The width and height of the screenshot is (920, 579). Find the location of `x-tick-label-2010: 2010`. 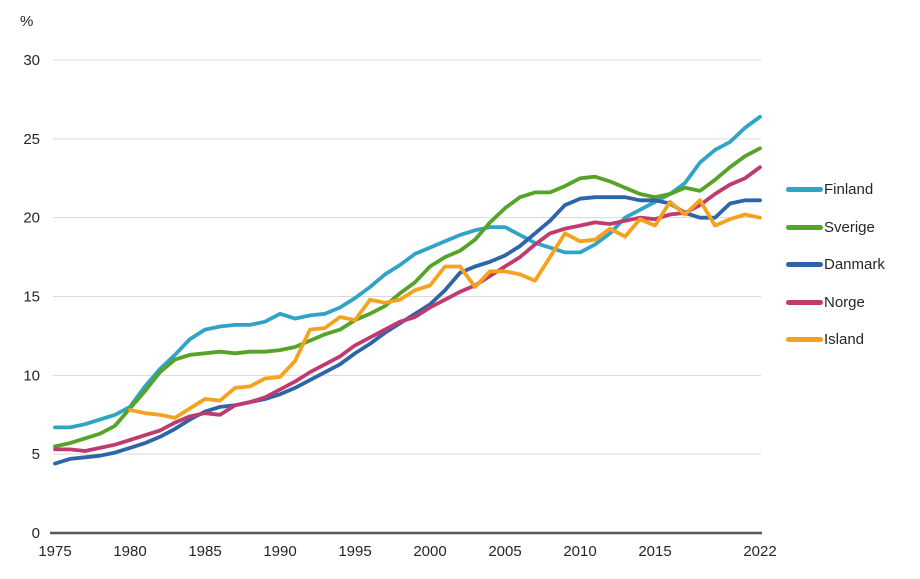

x-tick-label-2010: 2010 is located at coordinates (579, 551).